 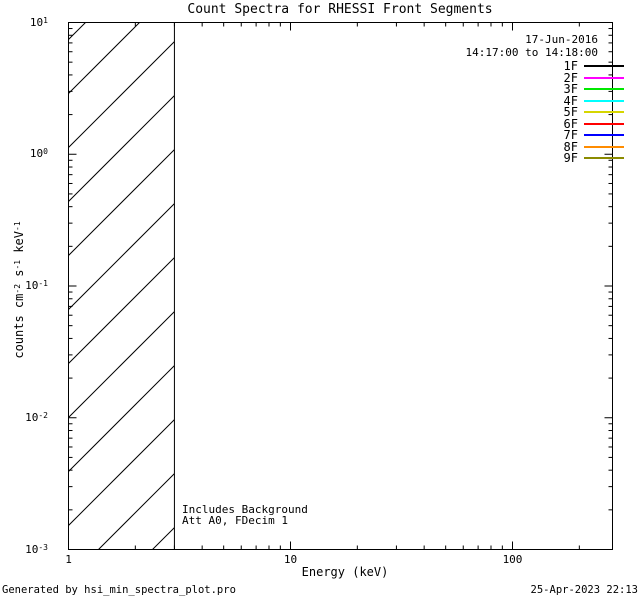 What do you see at coordinates (604, 135) in the screenshot?
I see `legend-swatch-7F` at bounding box center [604, 135].